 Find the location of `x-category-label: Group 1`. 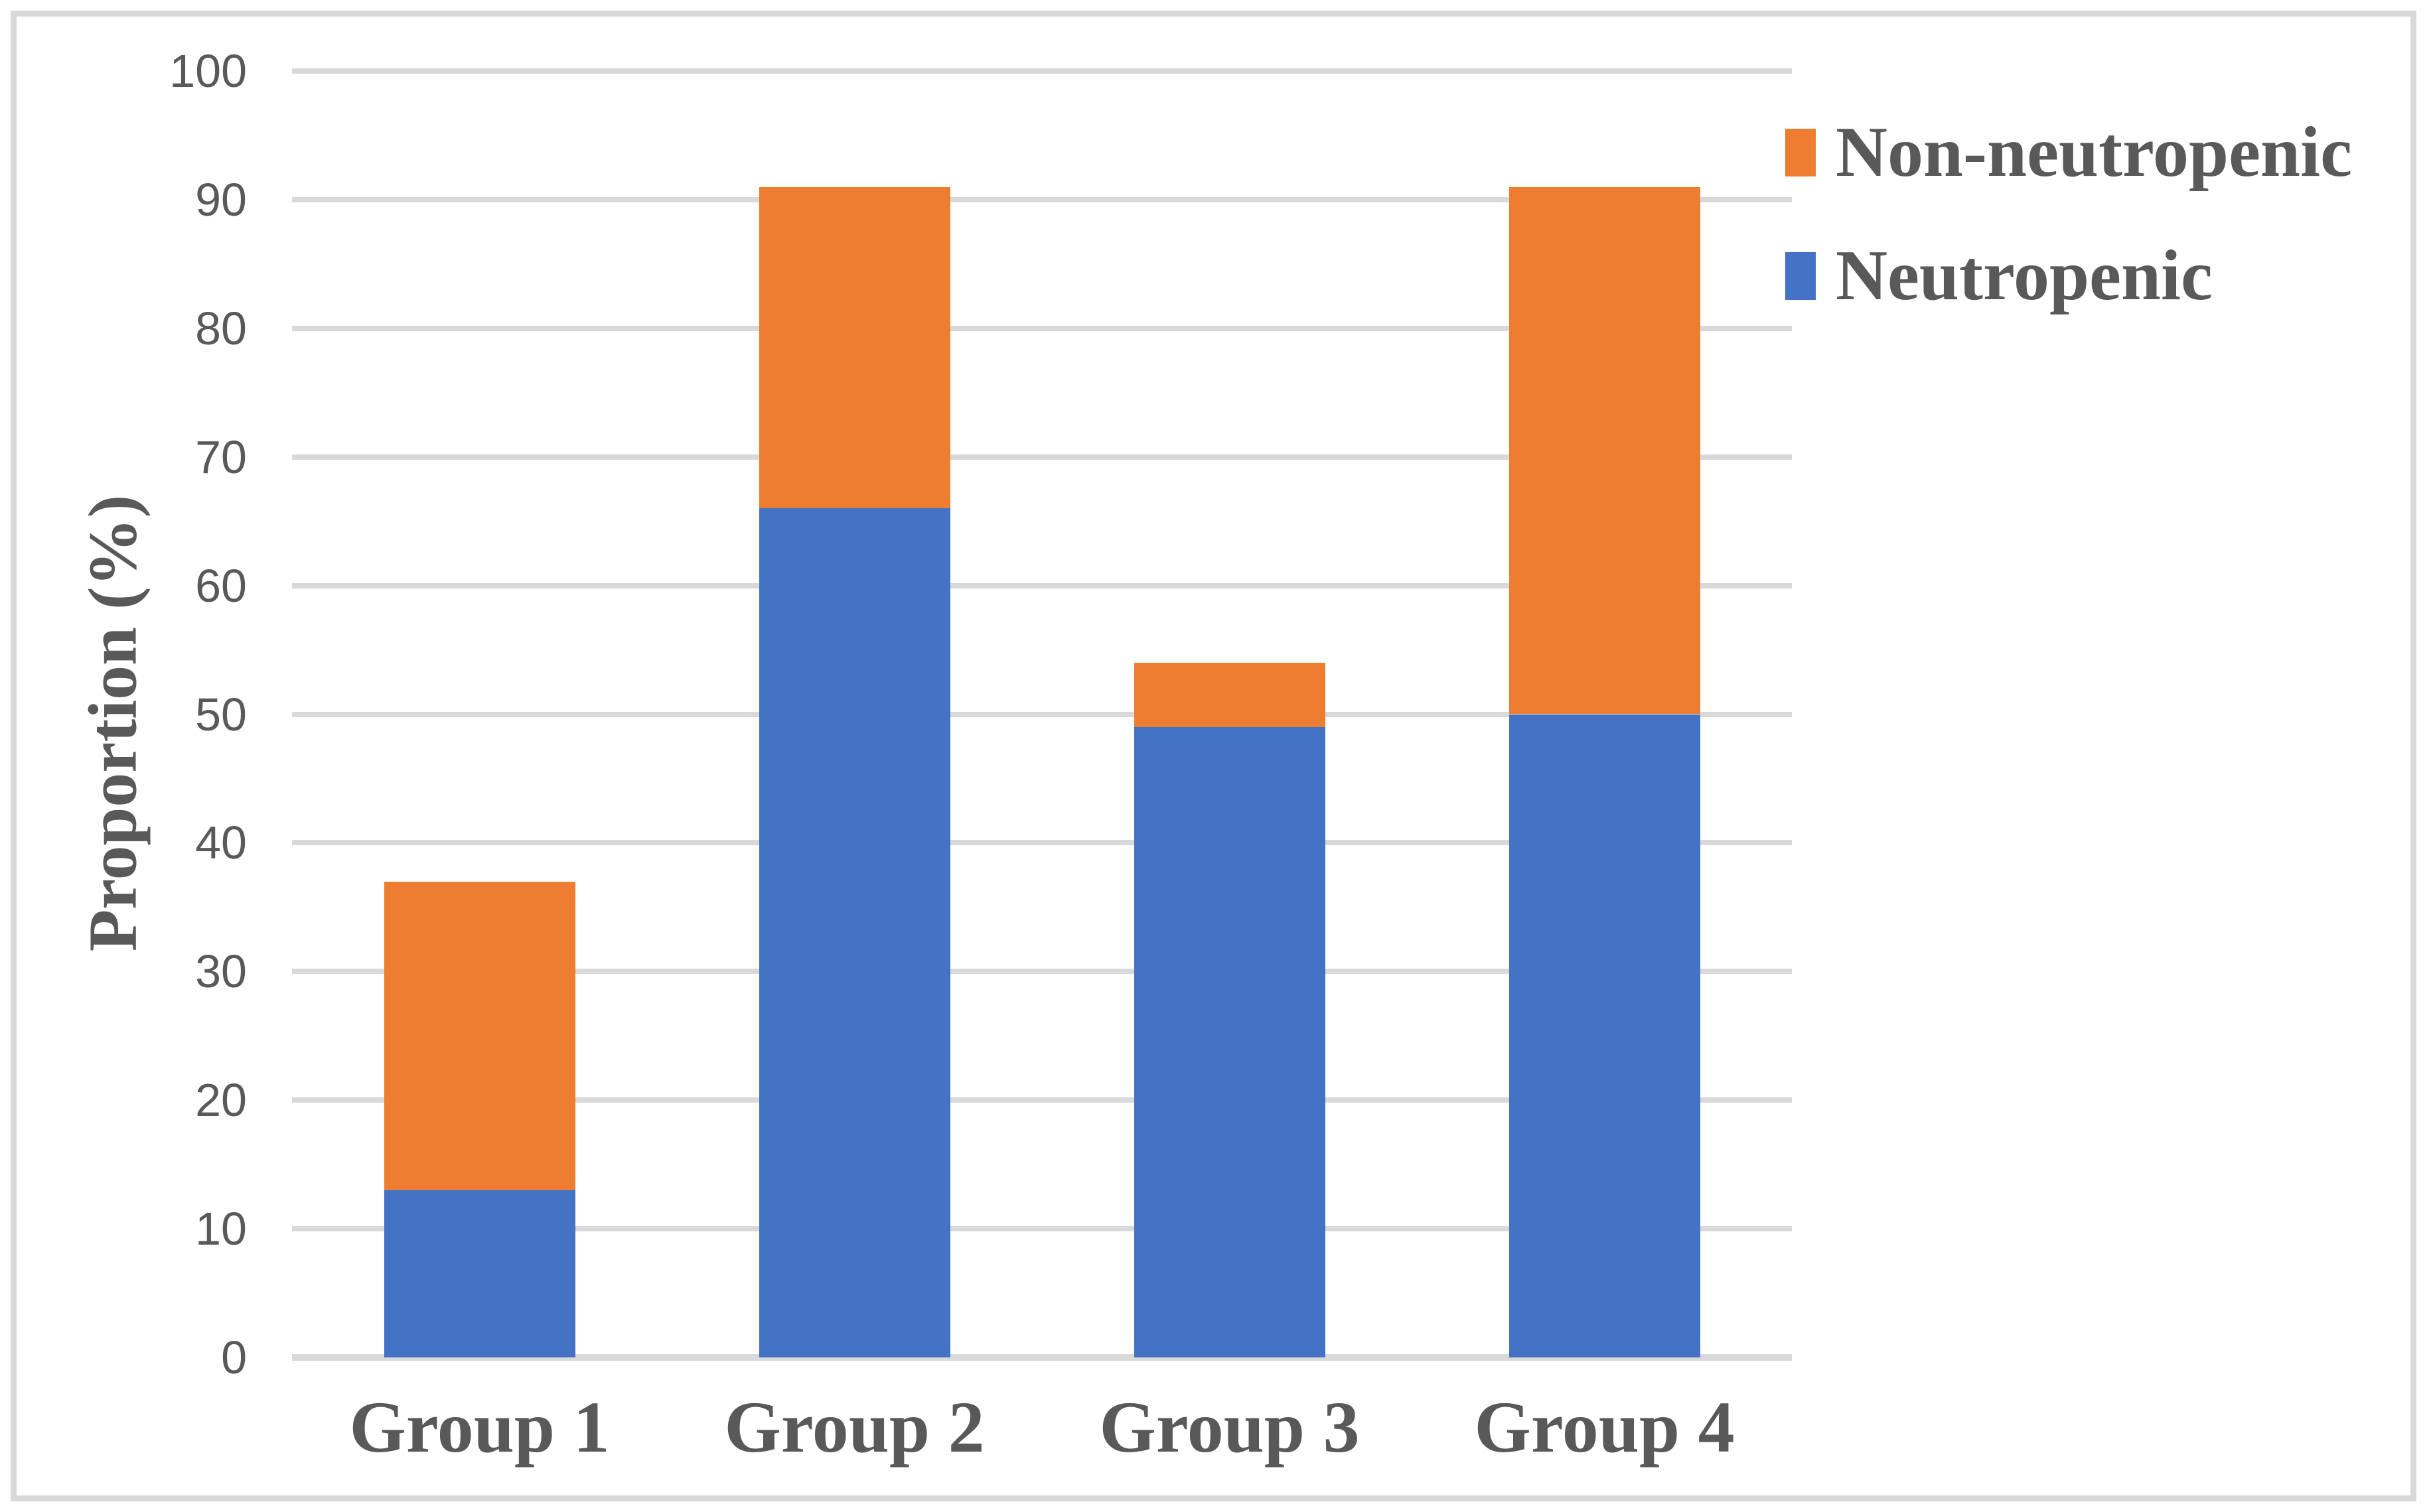

x-category-label: Group 1 is located at coordinates (479, 1427).